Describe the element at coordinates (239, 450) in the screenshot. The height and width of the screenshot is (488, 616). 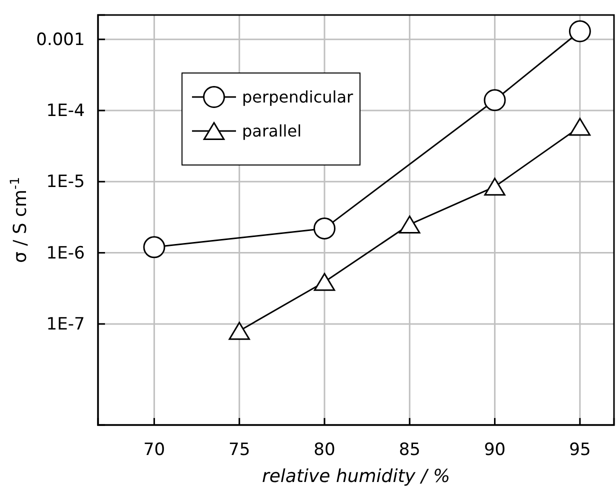
I see `x-tick-label: 75` at that location.